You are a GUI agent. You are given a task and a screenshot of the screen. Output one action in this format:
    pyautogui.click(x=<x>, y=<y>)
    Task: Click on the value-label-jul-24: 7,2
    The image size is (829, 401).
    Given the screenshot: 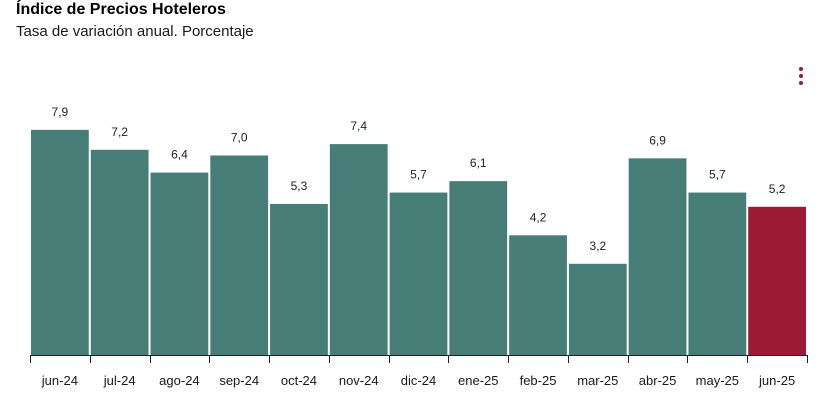 What is the action you would take?
    pyautogui.click(x=119, y=132)
    